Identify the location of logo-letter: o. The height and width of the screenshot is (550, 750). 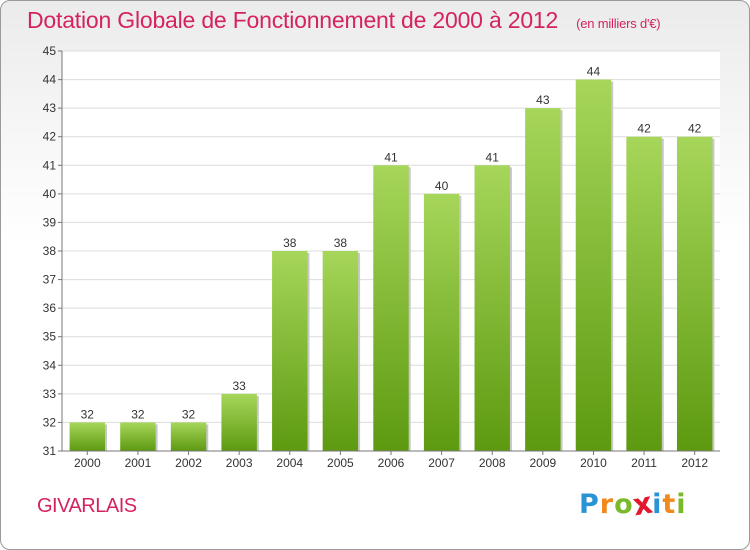
(624, 504).